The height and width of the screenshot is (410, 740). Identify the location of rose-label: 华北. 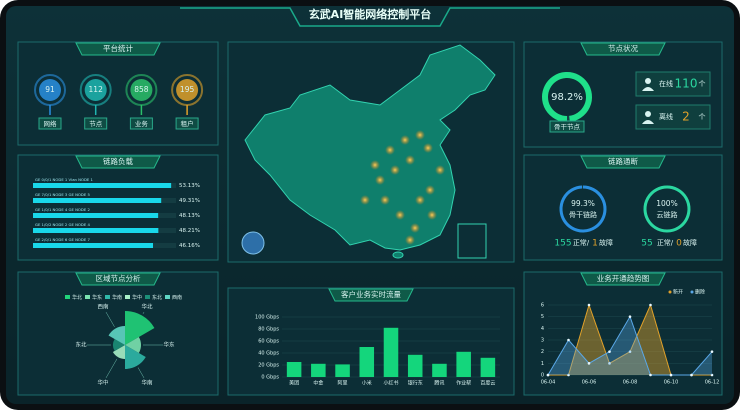
(147, 306).